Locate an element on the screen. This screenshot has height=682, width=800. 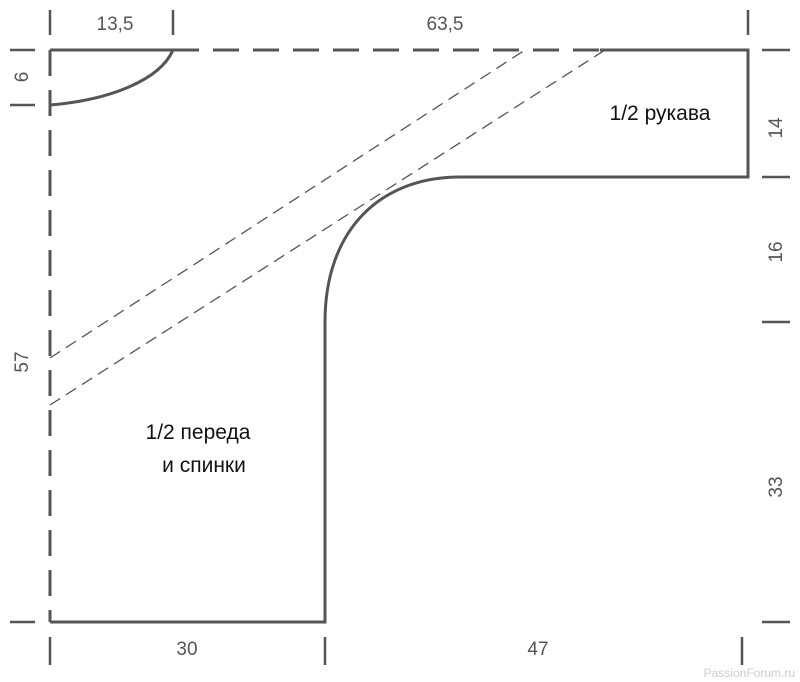
dim-right-1: 14 is located at coordinates (776, 128).